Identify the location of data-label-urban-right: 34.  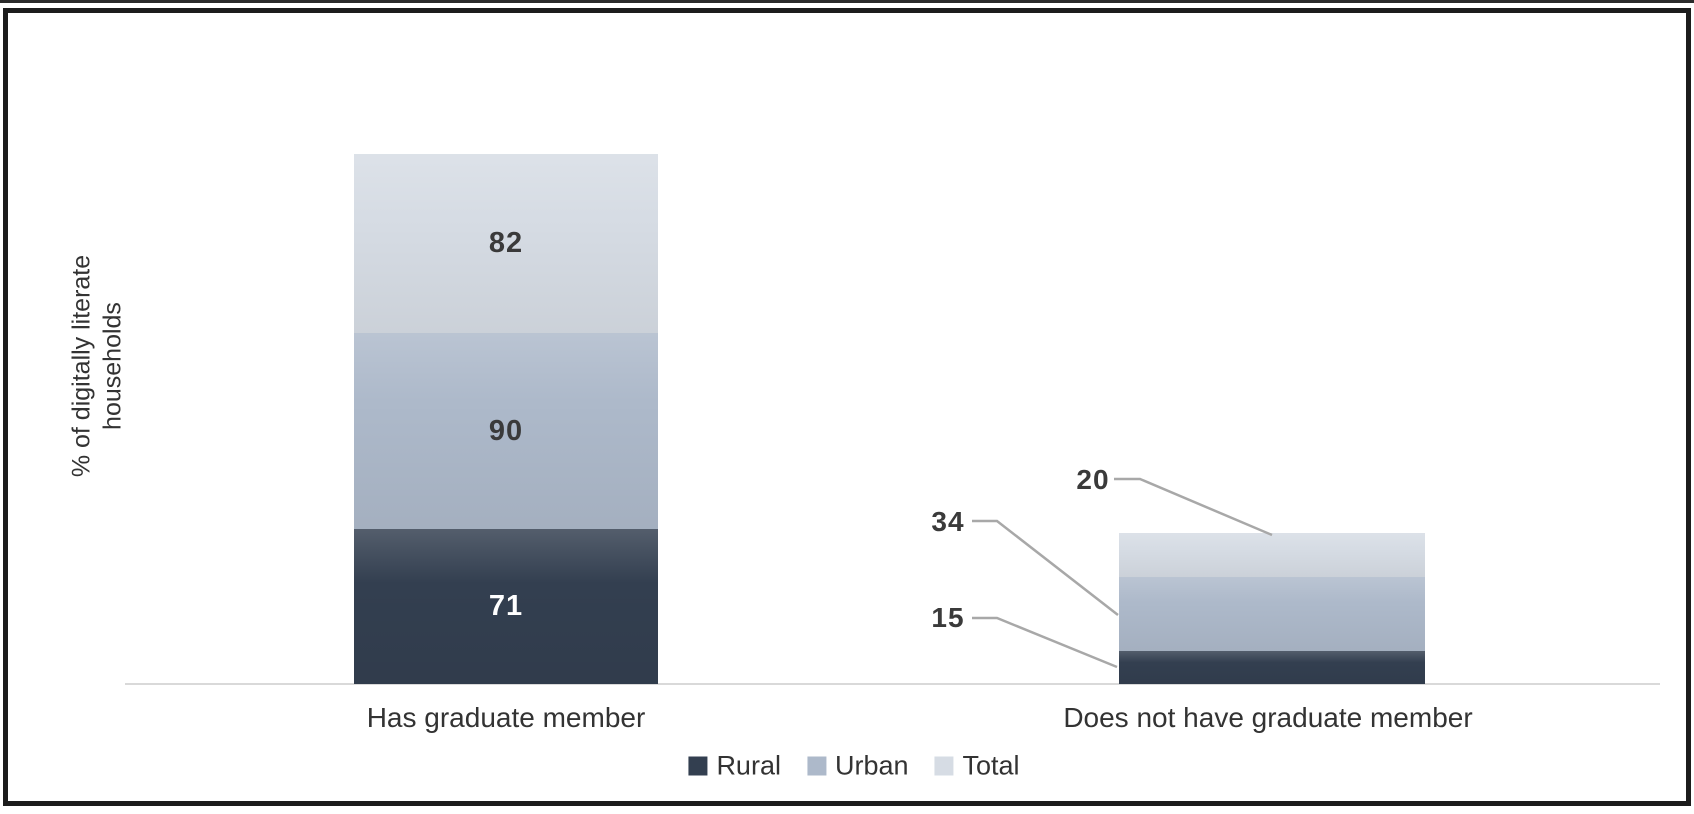
(948, 521).